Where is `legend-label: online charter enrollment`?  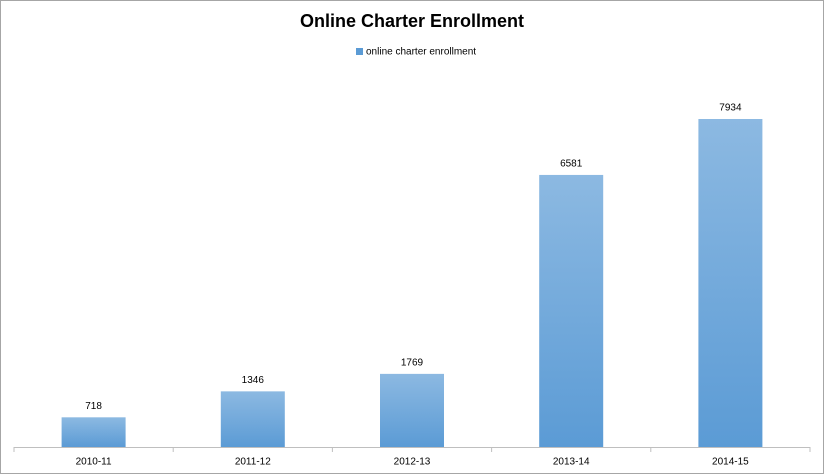
legend-label: online charter enrollment is located at coordinates (421, 52).